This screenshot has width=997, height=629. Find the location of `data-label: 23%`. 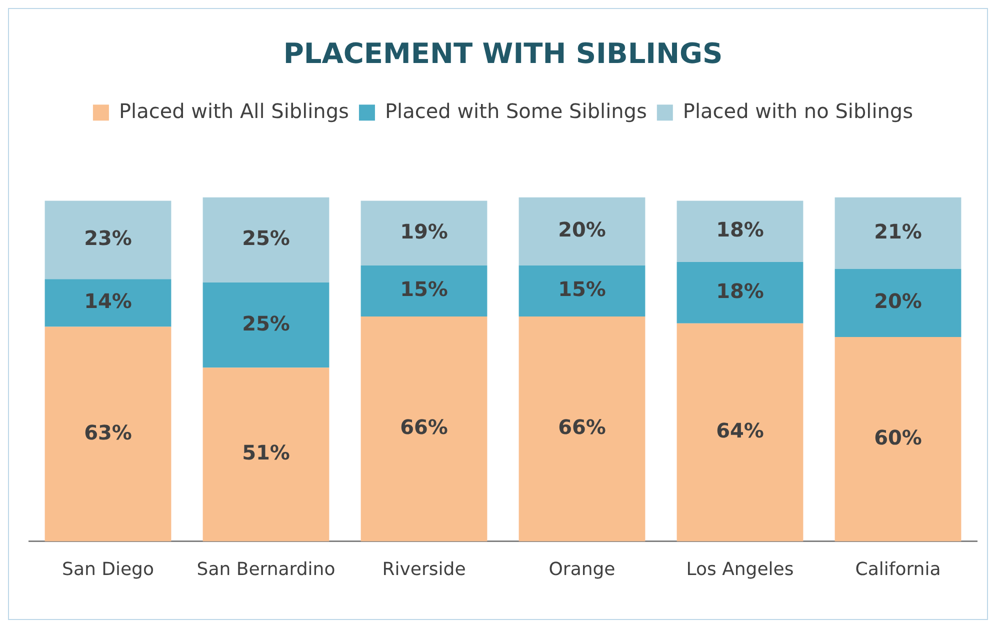

data-label: 23% is located at coordinates (108, 238).